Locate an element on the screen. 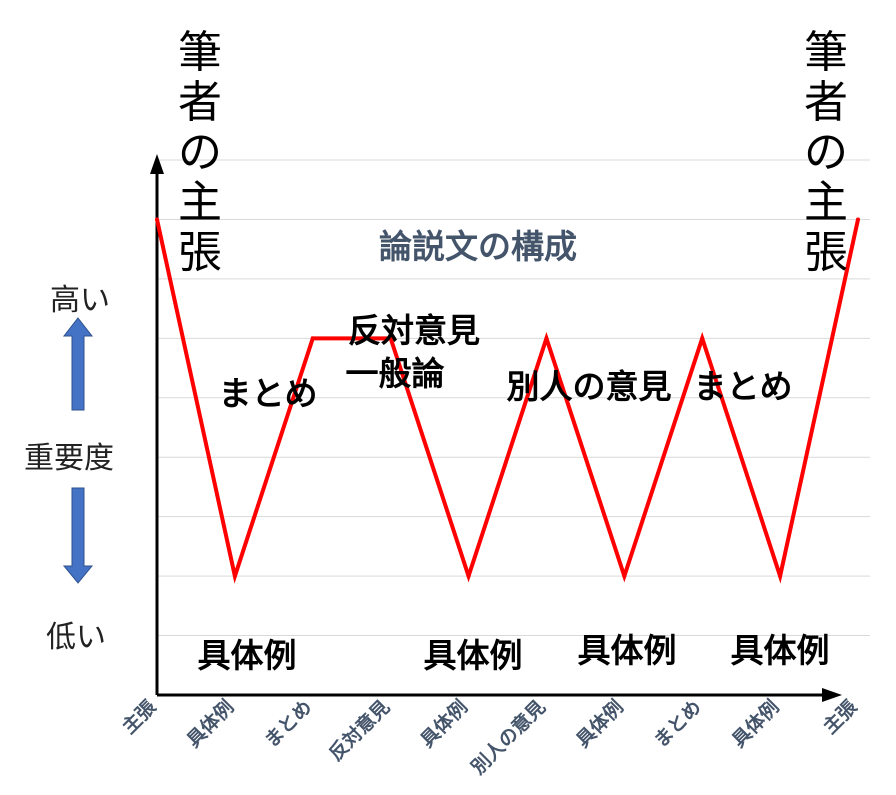 This screenshot has width=896, height=795. importance-axis-label: 重要度 is located at coordinates (69, 458).